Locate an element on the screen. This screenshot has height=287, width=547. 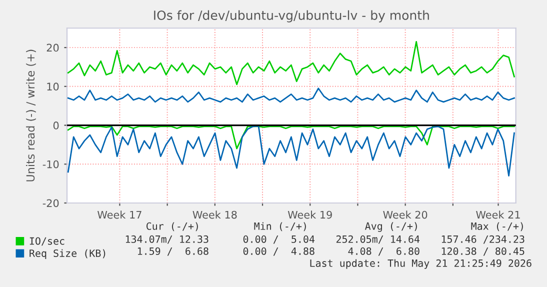
text: 0.00 / 5.04 is located at coordinates (279, 239).